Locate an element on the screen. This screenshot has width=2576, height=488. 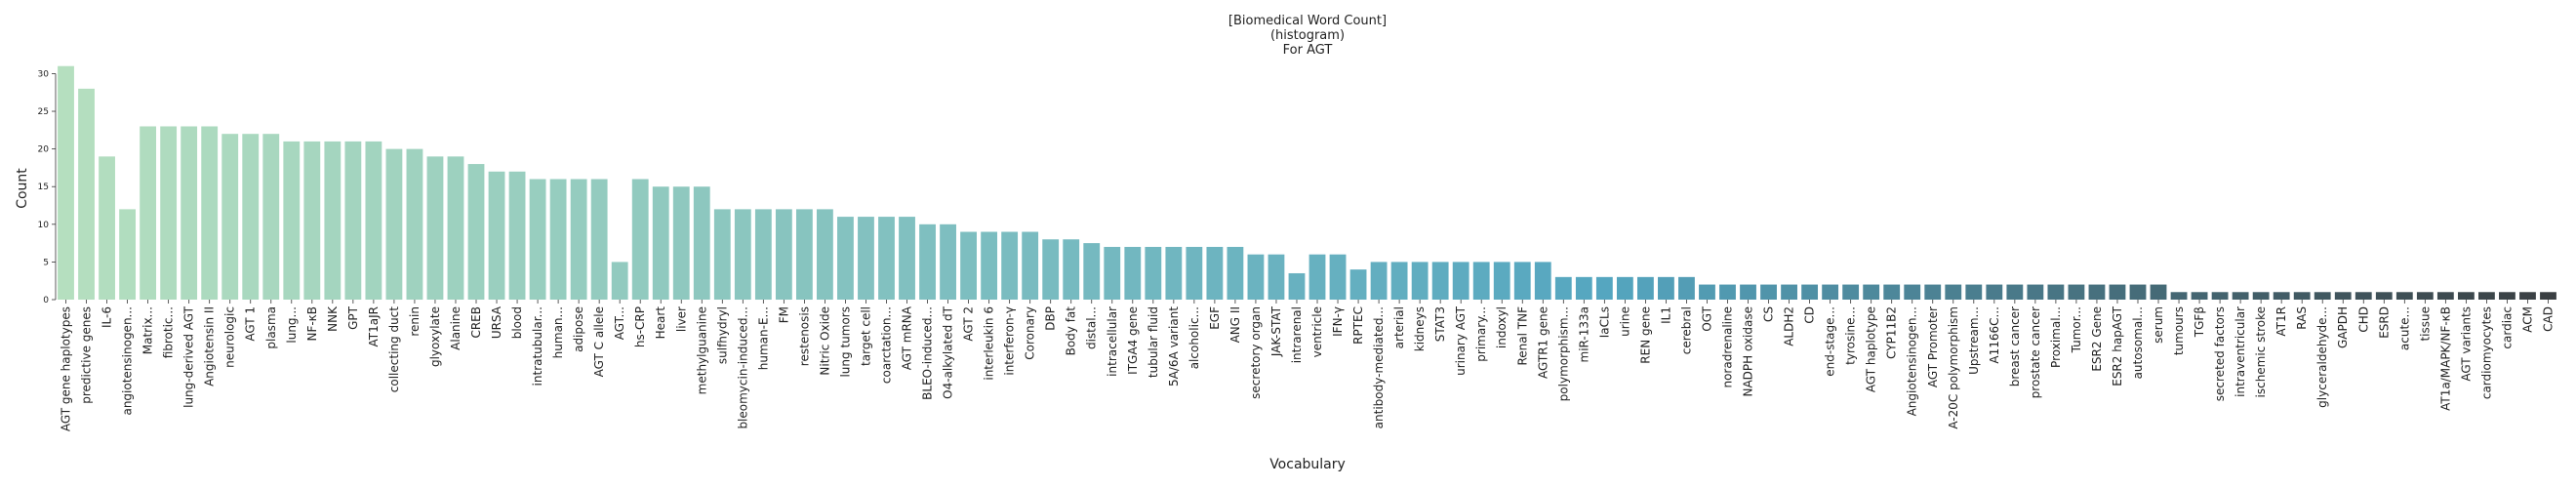
x-tick-label: arterial is located at coordinates (1399, 327).